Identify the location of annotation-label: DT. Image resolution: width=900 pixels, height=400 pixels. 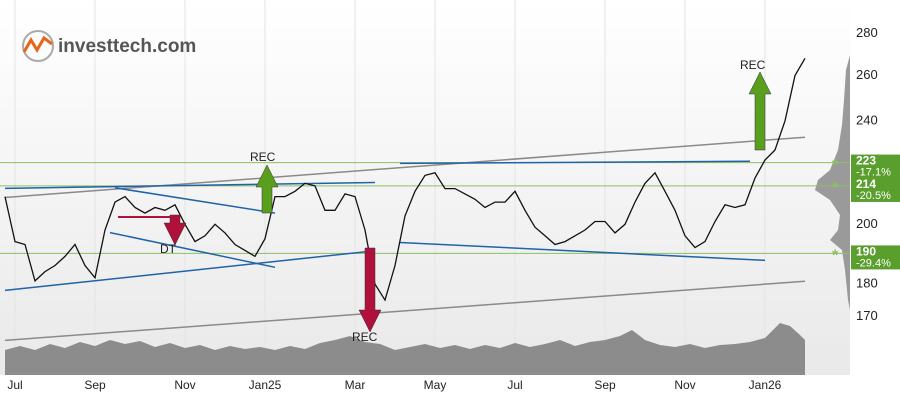
(168, 249).